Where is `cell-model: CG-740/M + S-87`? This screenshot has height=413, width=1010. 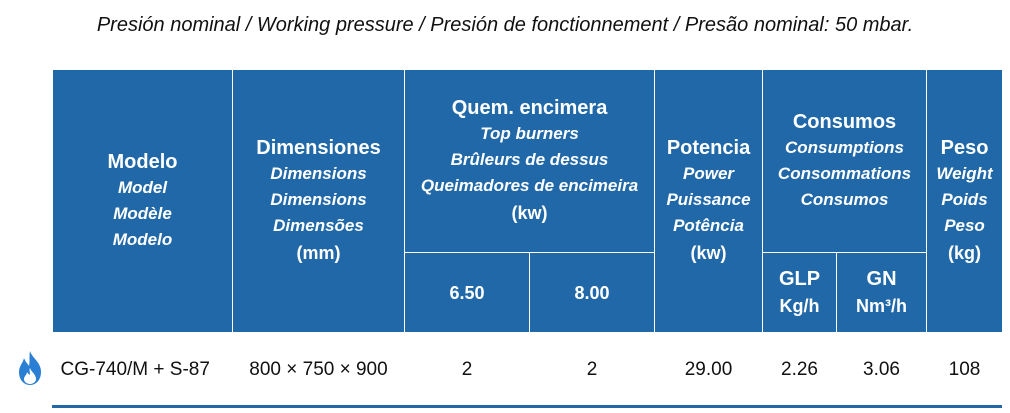
cell-model: CG-740/M + S-87 is located at coordinates (135, 369).